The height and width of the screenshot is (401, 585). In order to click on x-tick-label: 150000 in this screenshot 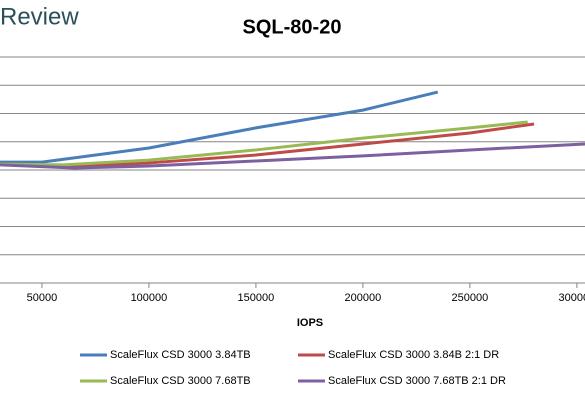, I will do `click(256, 298)`.